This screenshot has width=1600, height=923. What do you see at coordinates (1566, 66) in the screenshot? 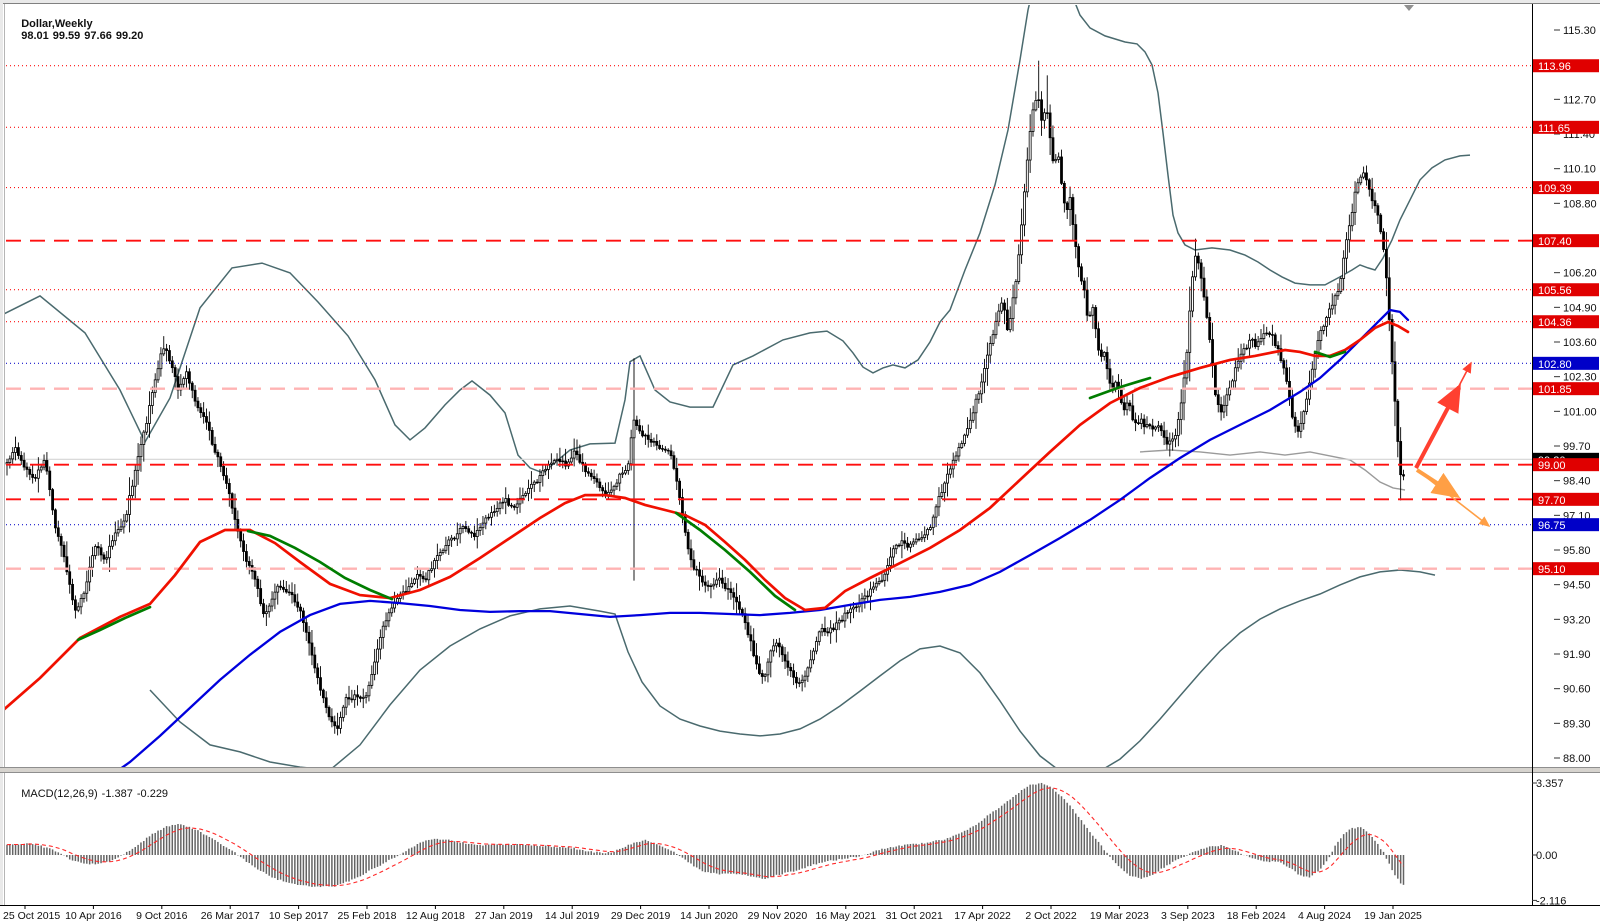
I see `price-badge-113.96` at bounding box center [1566, 66].